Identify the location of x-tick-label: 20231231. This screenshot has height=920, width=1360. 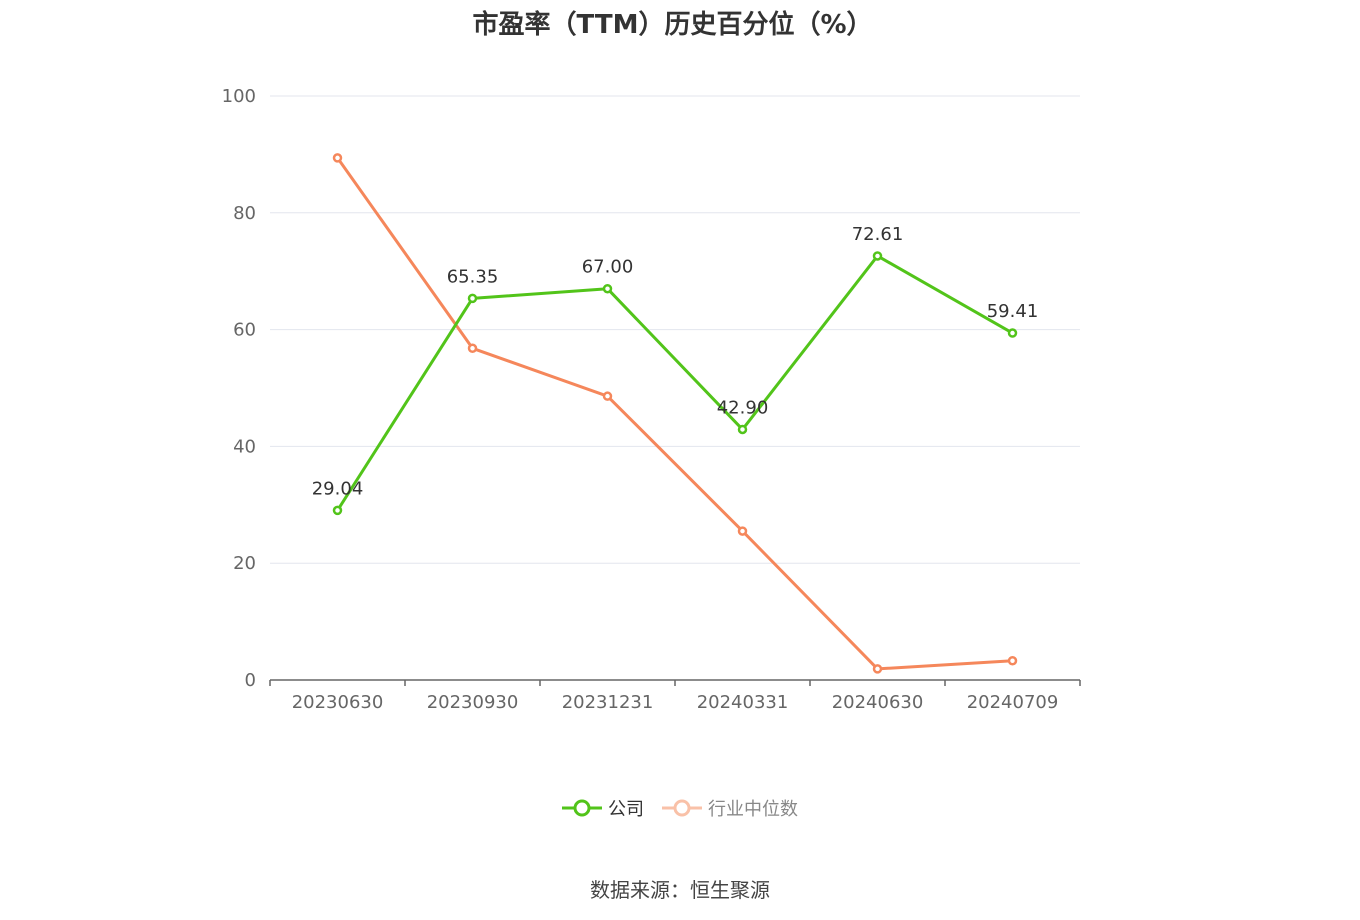
(608, 702).